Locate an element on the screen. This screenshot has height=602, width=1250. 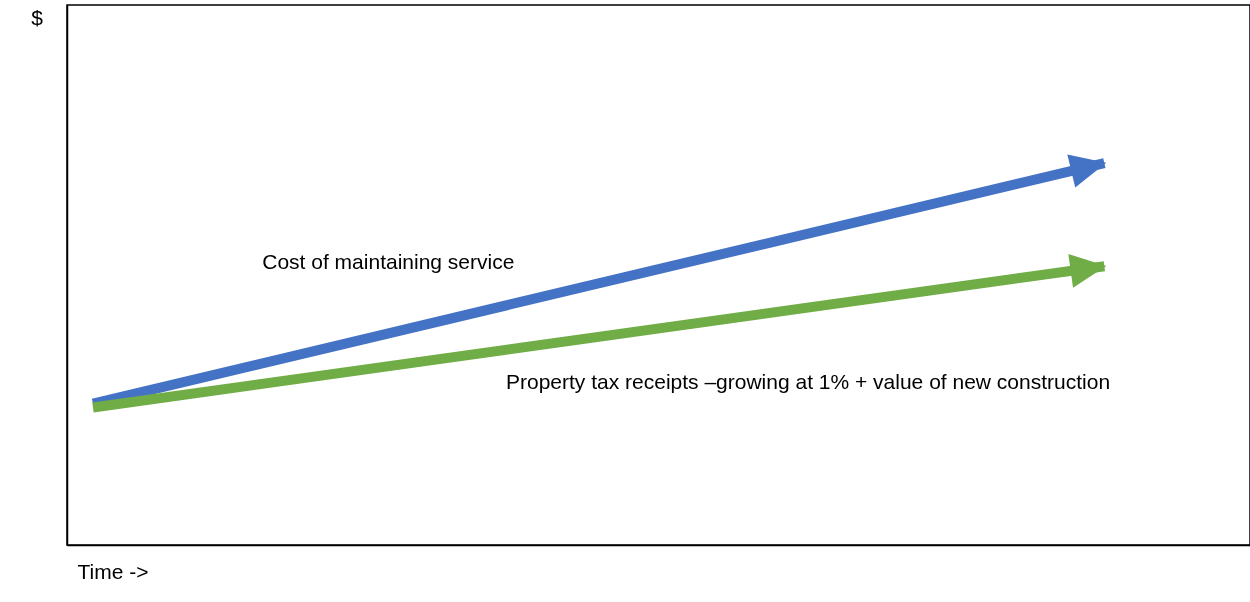
x-axis-title: Time -> is located at coordinates (113, 571).